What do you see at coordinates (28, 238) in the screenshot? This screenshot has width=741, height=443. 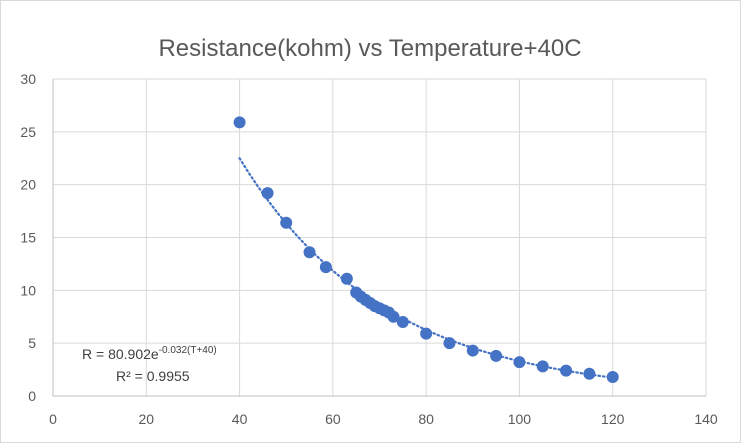 I see `y-tick-label: 15` at bounding box center [28, 238].